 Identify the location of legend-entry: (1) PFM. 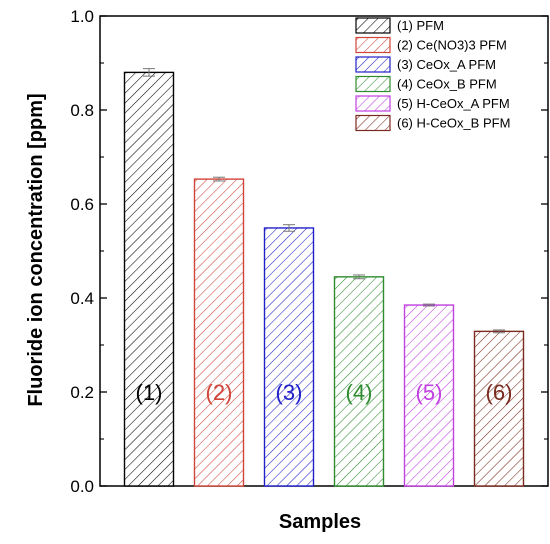
(420, 25).